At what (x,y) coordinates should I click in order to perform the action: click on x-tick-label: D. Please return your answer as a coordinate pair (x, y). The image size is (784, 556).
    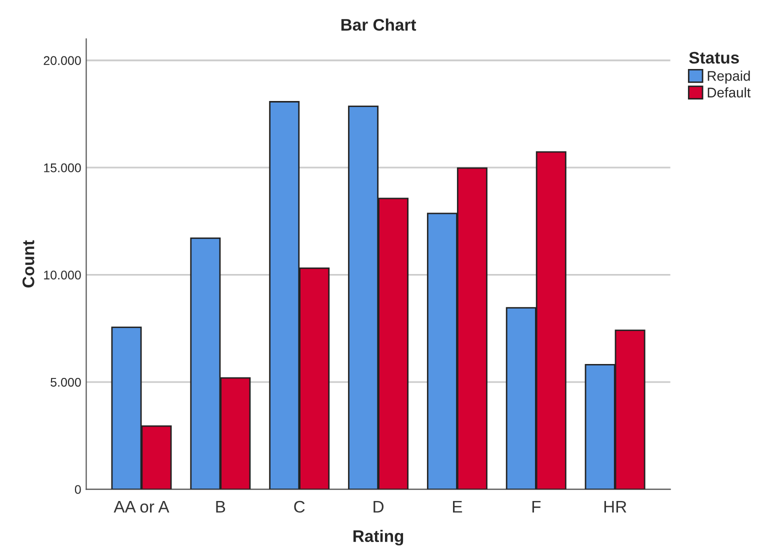
    Looking at the image, I should click on (379, 506).